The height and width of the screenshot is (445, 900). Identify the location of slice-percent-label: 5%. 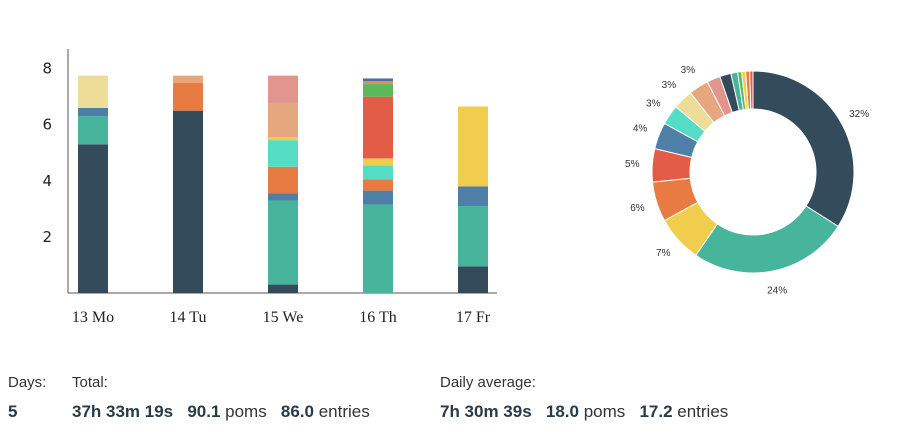
(632, 164).